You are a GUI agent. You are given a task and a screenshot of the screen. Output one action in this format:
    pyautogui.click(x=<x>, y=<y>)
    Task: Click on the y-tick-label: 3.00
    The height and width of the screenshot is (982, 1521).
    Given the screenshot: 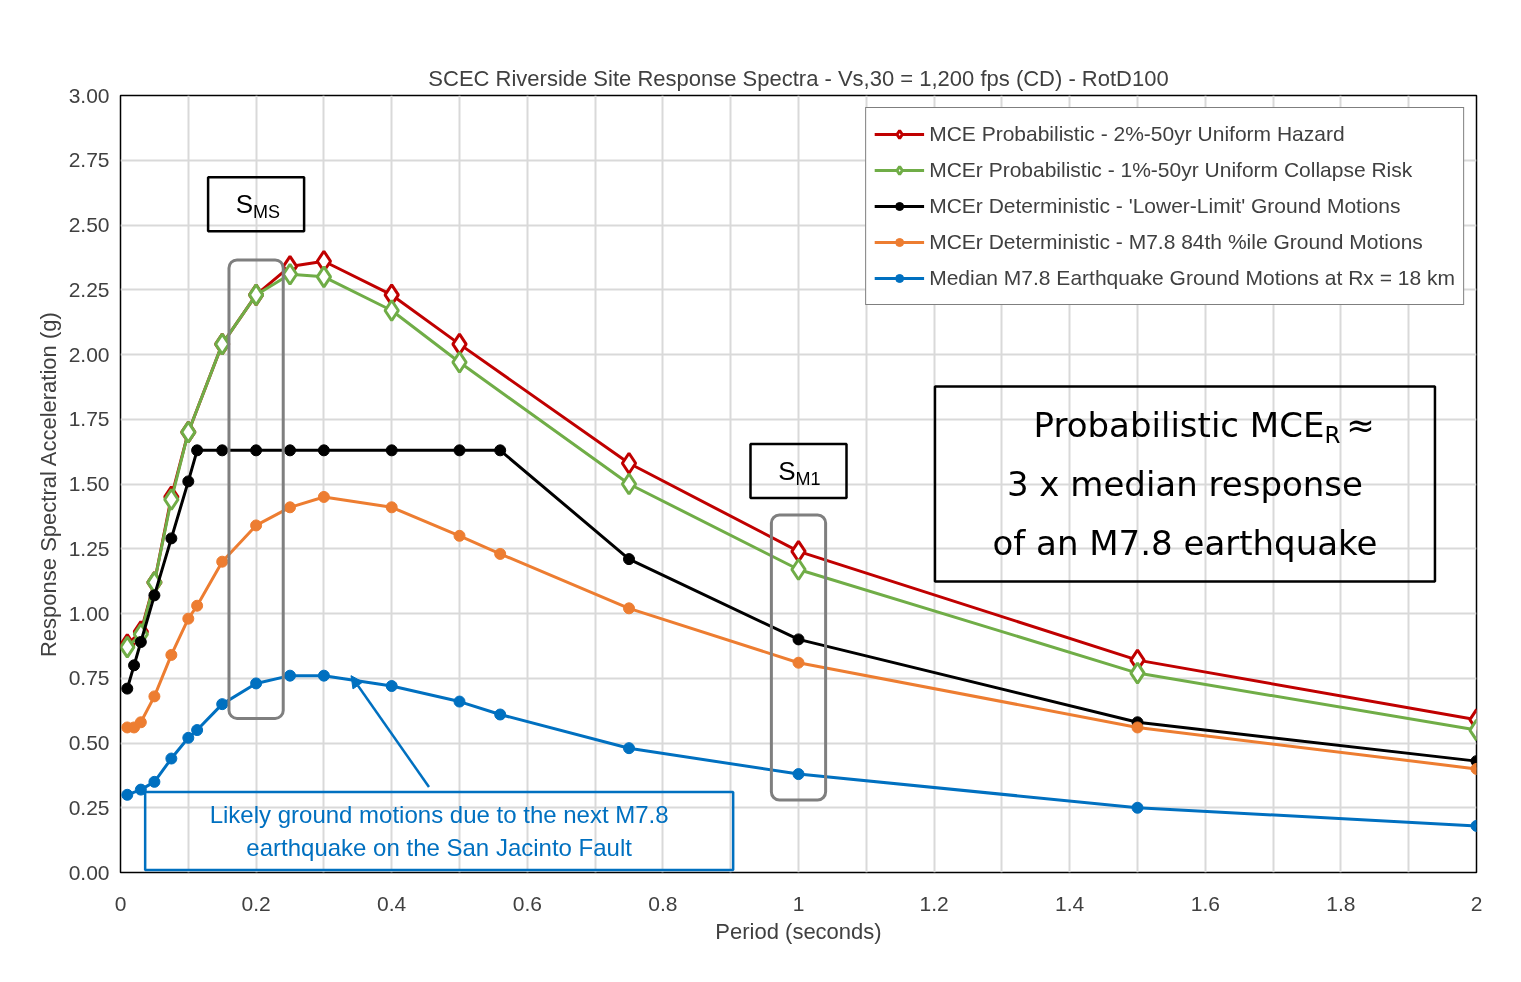 What is the action you would take?
    pyautogui.click(x=89, y=95)
    